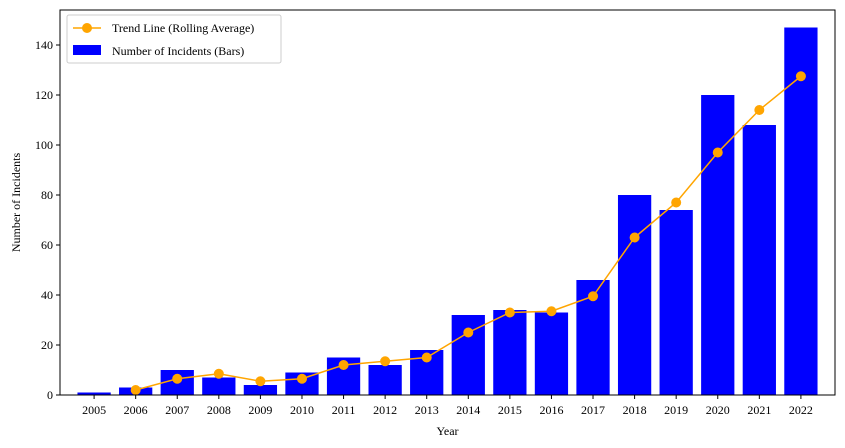 This screenshot has width=845, height=448. I want to click on trend-point-2019, so click(676, 202).